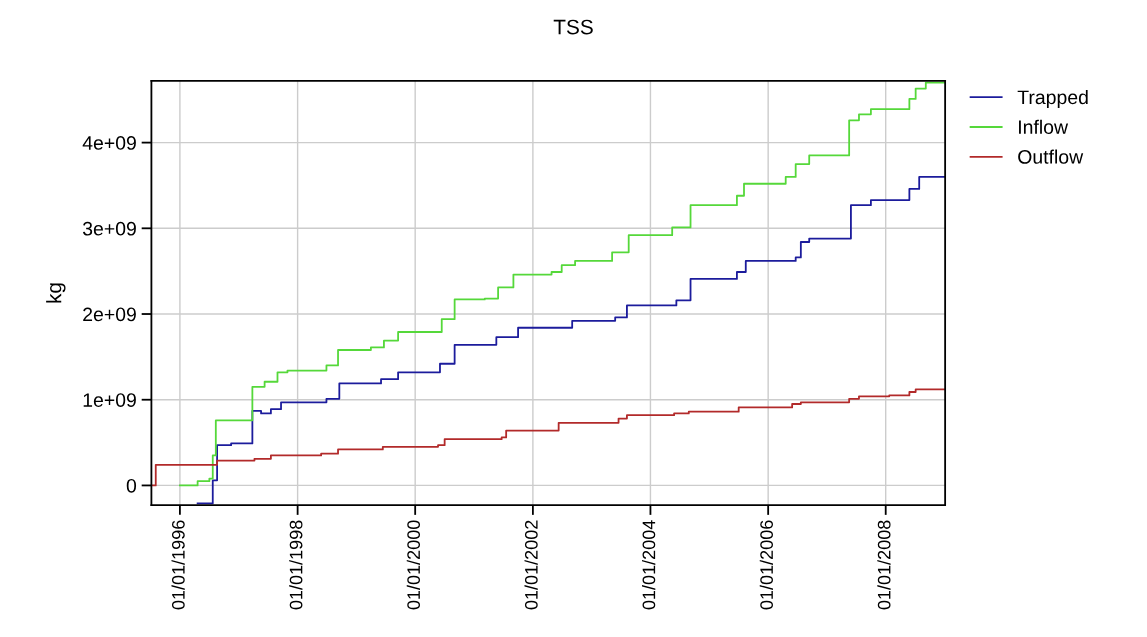 Image resolution: width=1147 pixels, height=637 pixels. What do you see at coordinates (109, 314) in the screenshot?
I see `y-tick-label: 2e+09` at bounding box center [109, 314].